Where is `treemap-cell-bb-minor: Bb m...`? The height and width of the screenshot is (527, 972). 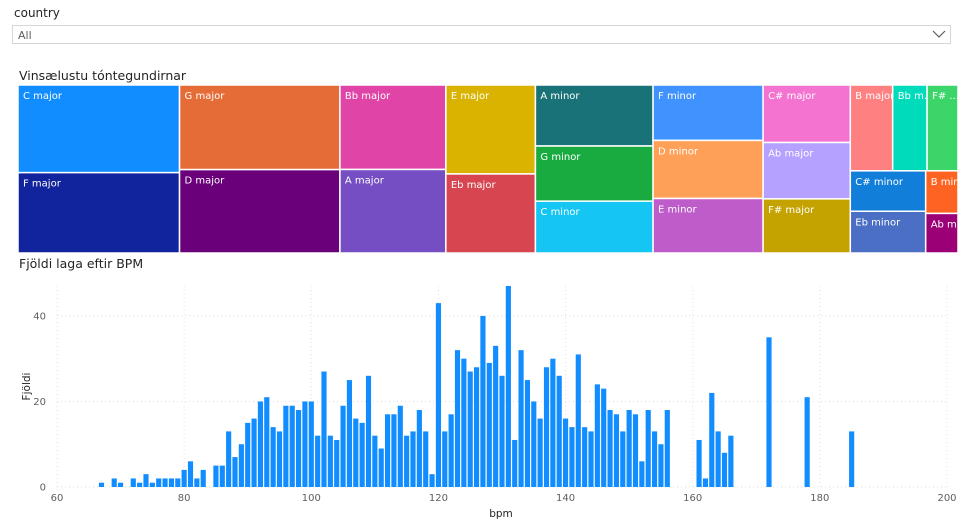 treemap-cell-bb-minor: Bb m... is located at coordinates (912, 128).